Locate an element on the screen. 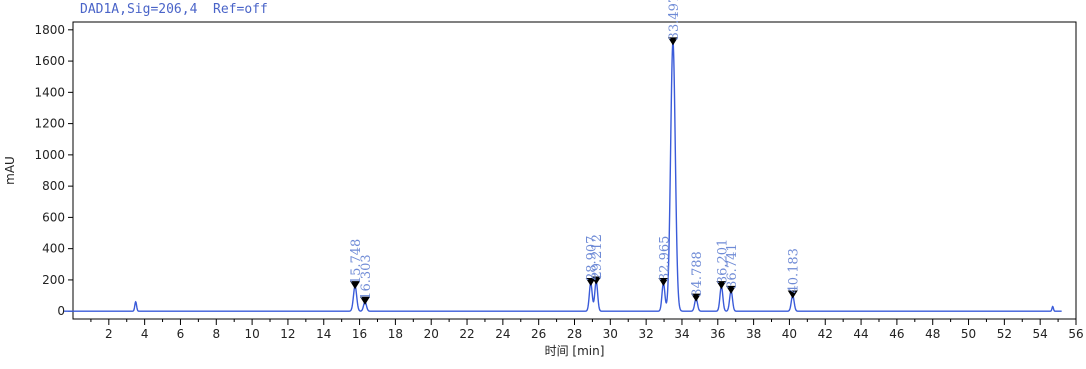  x-tick-label: 22 is located at coordinates (466, 334).